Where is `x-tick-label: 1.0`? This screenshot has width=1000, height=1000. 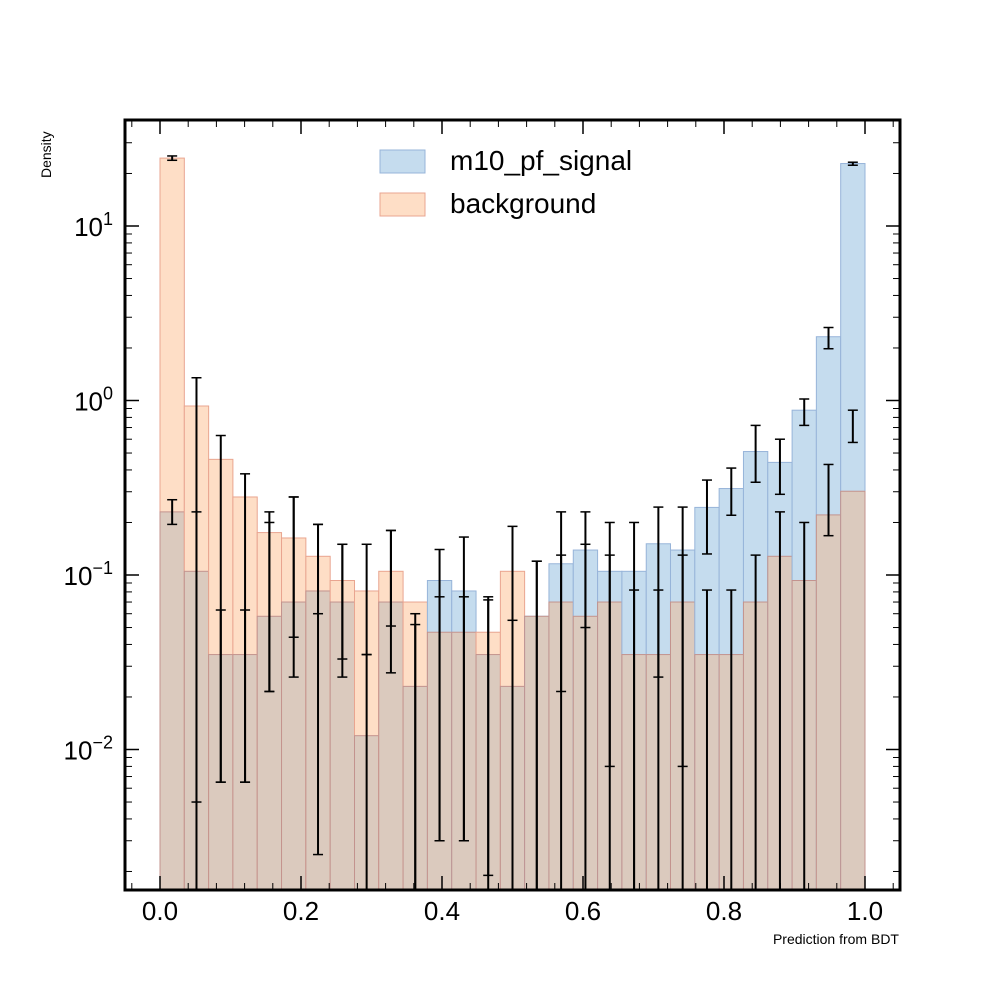 x-tick-label: 1.0 is located at coordinates (865, 911).